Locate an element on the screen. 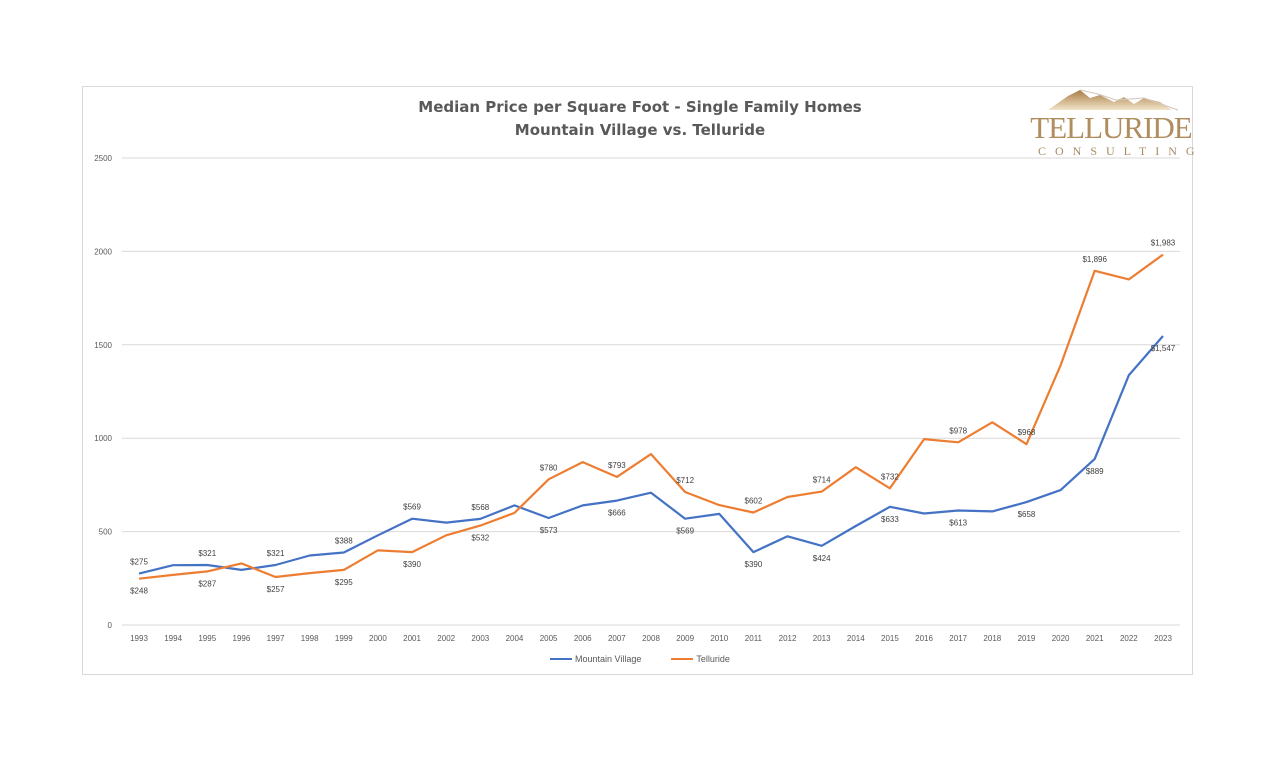  data-label: $780 is located at coordinates (549, 467).